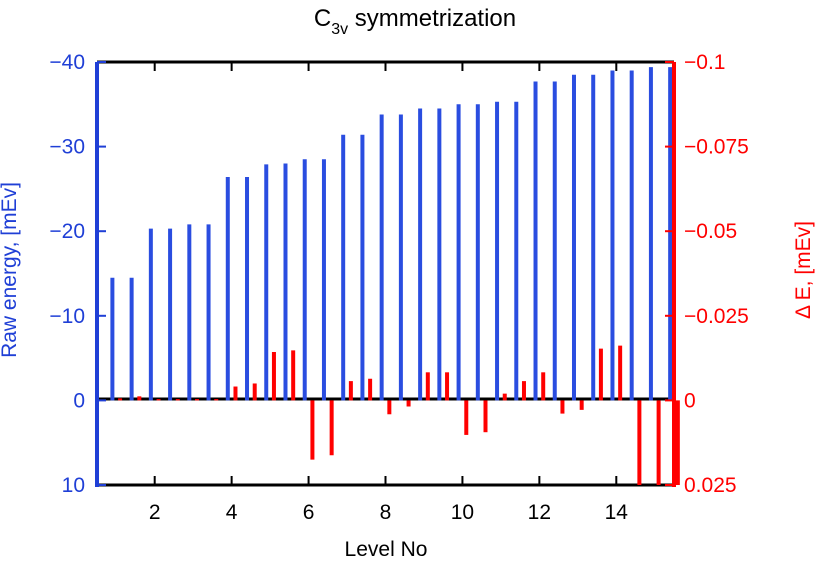 This screenshot has width=830, height=572. What do you see at coordinates (539, 512) in the screenshot?
I see `x-tick-label-12: 12` at bounding box center [539, 512].